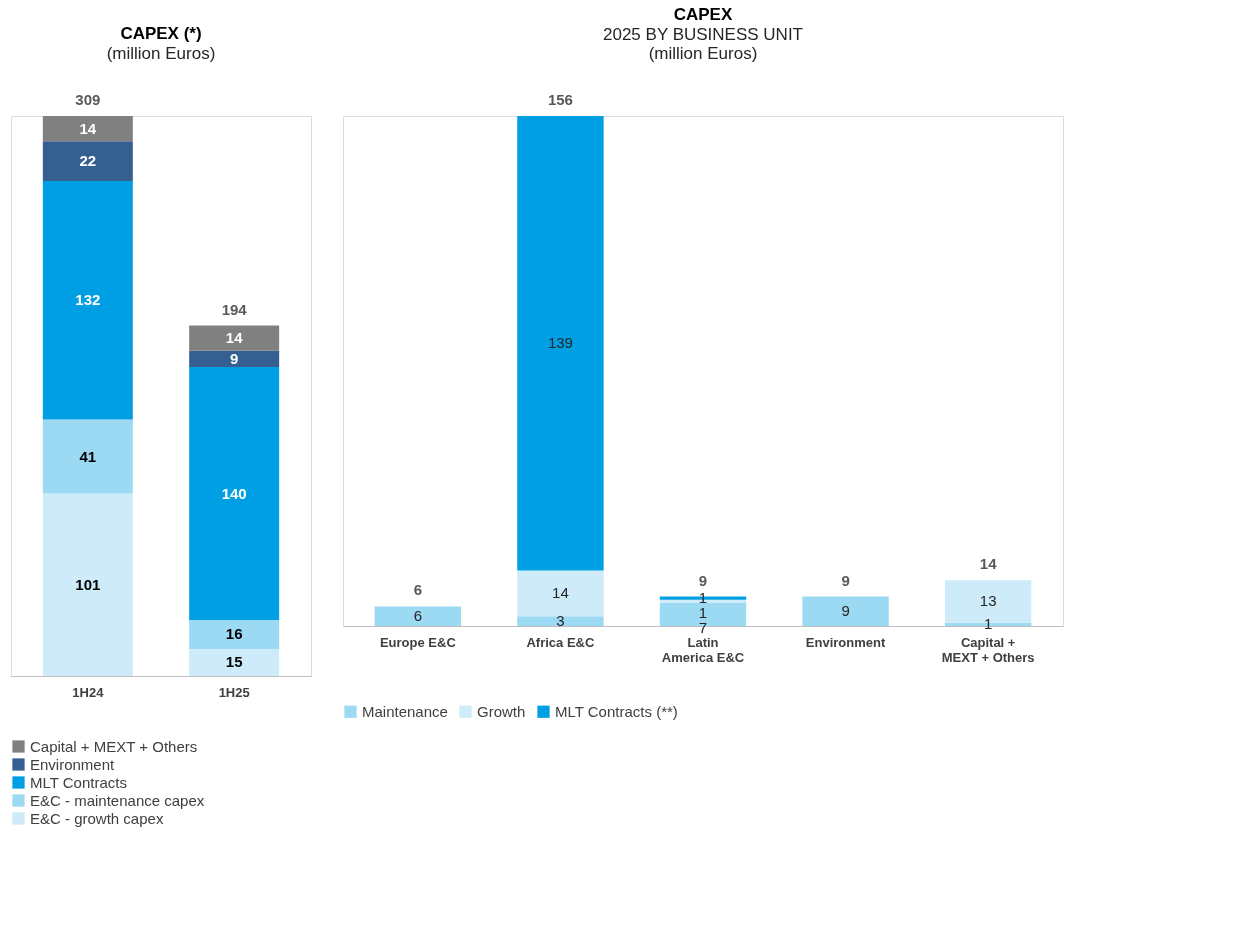  What do you see at coordinates (161, 33) in the screenshot?
I see `chart-title: CAPEX (*)` at bounding box center [161, 33].